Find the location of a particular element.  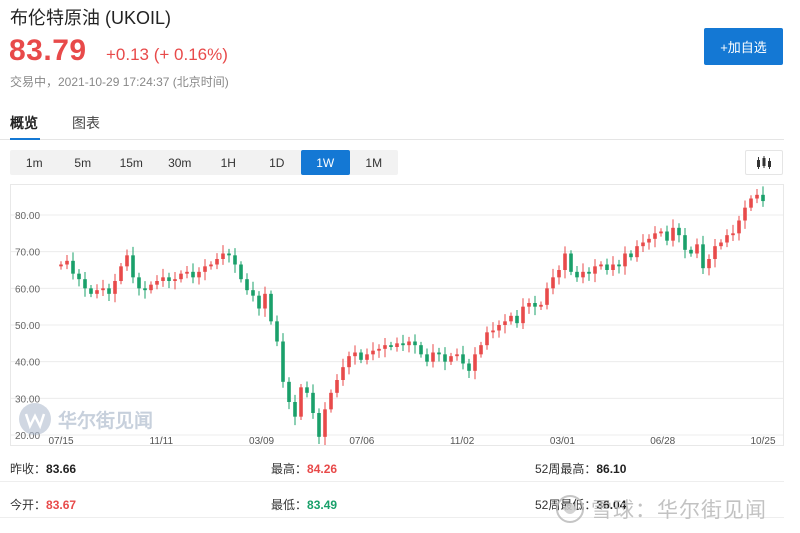

footer-watermark: 雪球：华尔街见闻 is located at coordinates (661, 509).